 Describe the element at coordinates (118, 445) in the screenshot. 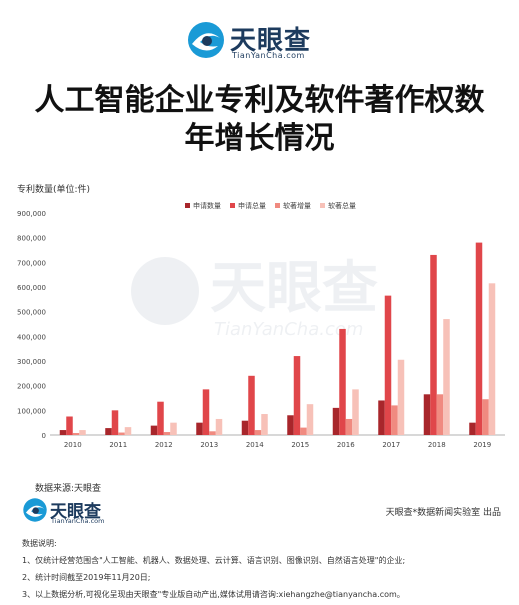

I see `x-tick-label: 2011` at that location.